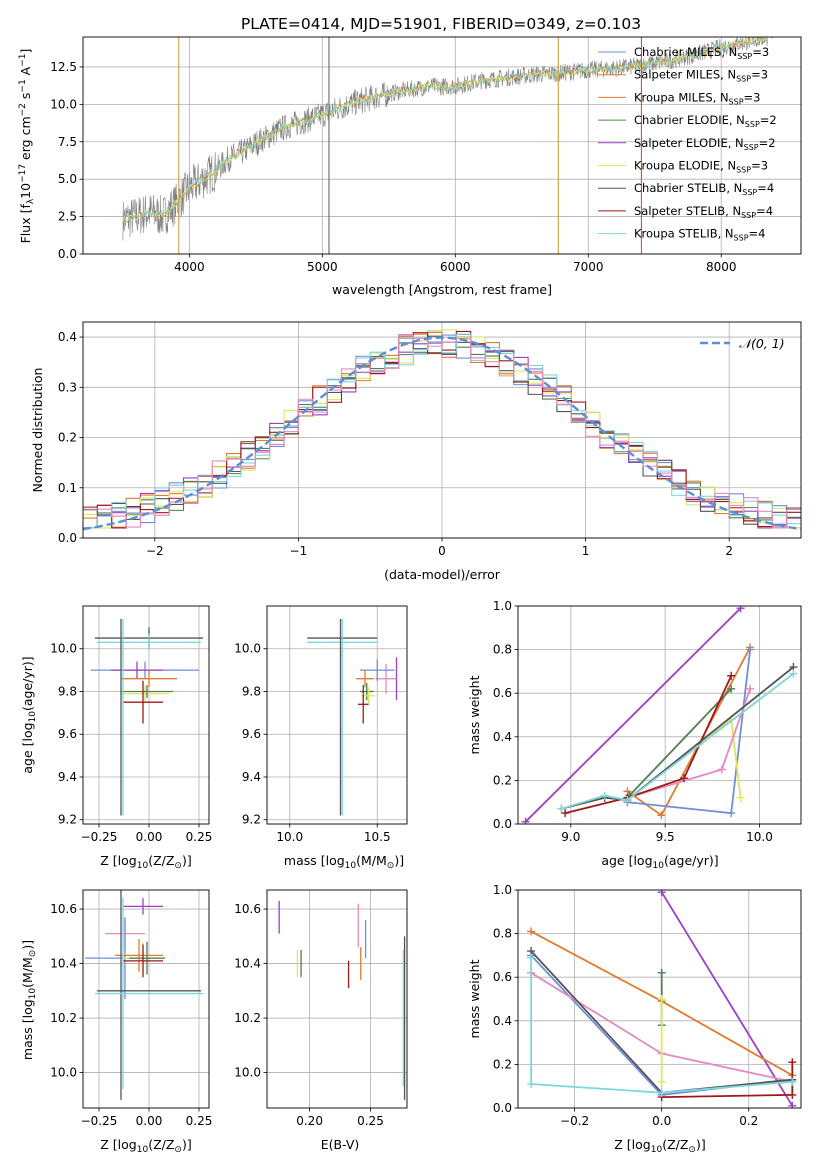 The image size is (819, 1170). I want to click on y-axis-label-part: Flux [f, so click(25, 224).